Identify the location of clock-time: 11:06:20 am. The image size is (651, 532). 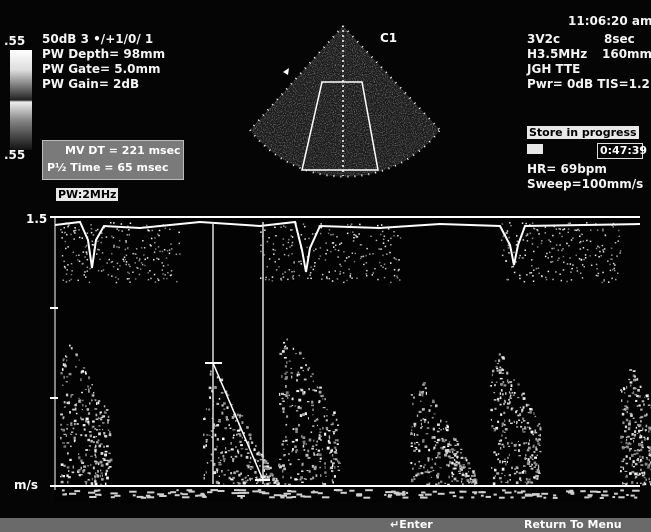
(609, 21).